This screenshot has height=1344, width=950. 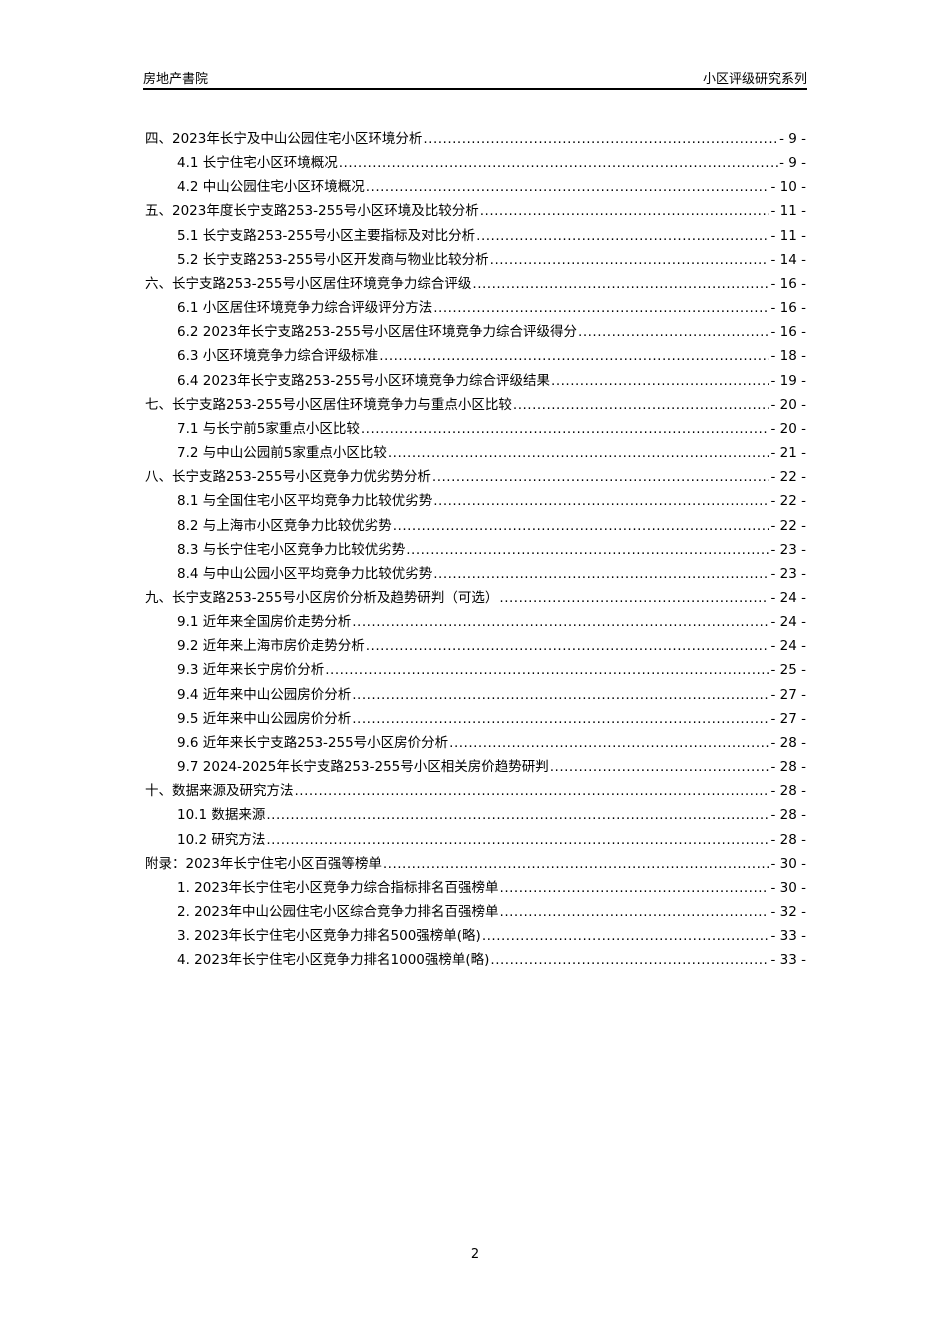 I want to click on toc-entry-title: 9.6 近年来长宁支路253-255号小区房价分析, so click(x=313, y=742).